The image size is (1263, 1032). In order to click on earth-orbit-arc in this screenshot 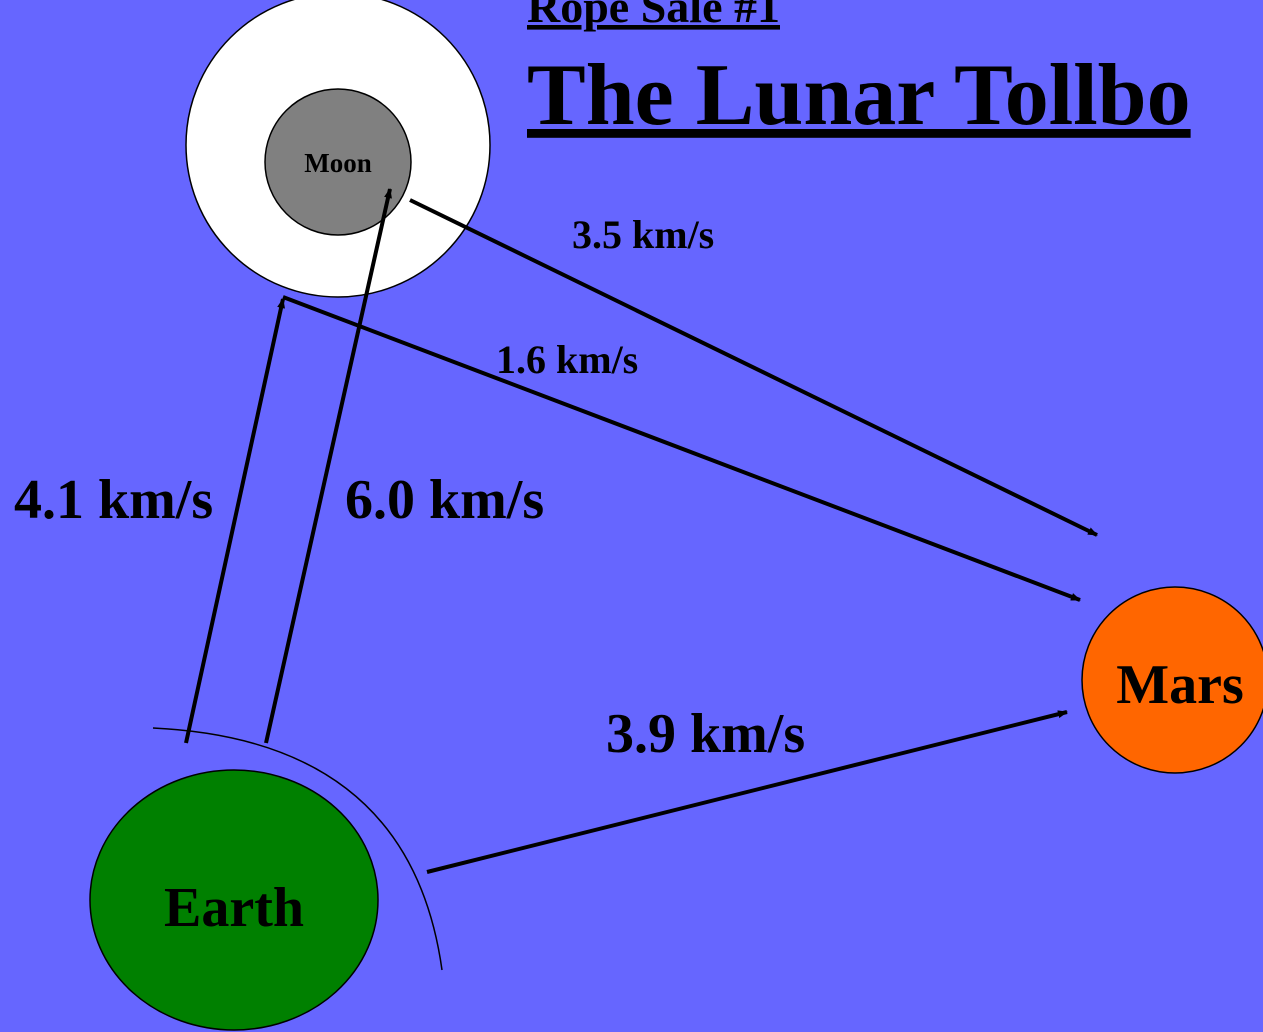, I will do `click(297, 849)`.